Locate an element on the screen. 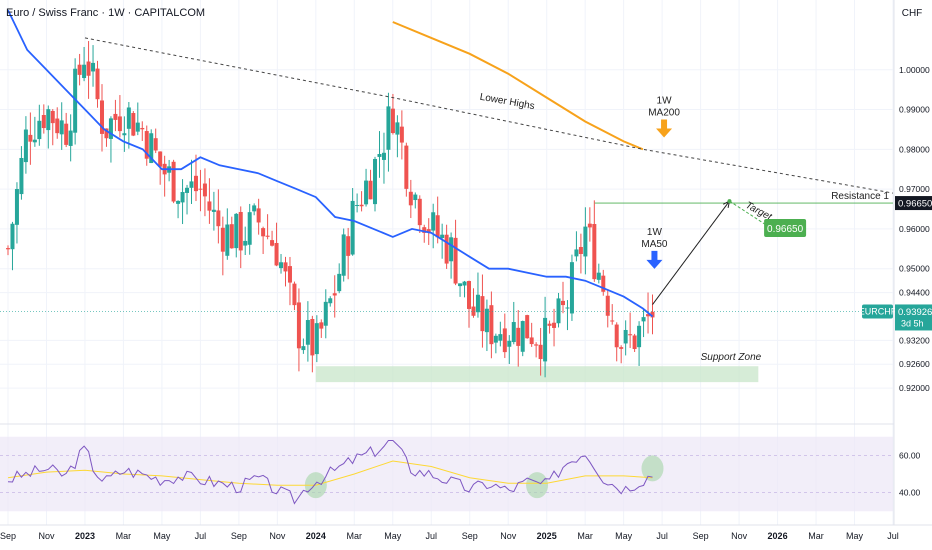 The width and height of the screenshot is (932, 550). chart-title: Euro / Swiss Franc · 1W · CAPITALCOM is located at coordinates (105, 13).